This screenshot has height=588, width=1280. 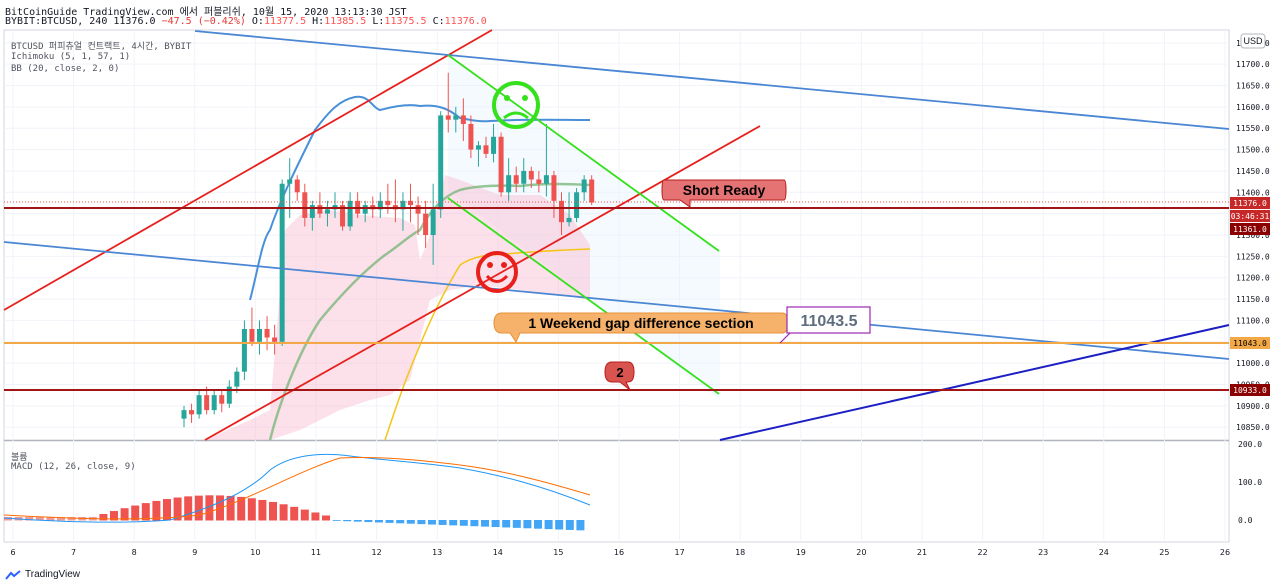 I want to click on level-two-label: 2, so click(x=619, y=372).